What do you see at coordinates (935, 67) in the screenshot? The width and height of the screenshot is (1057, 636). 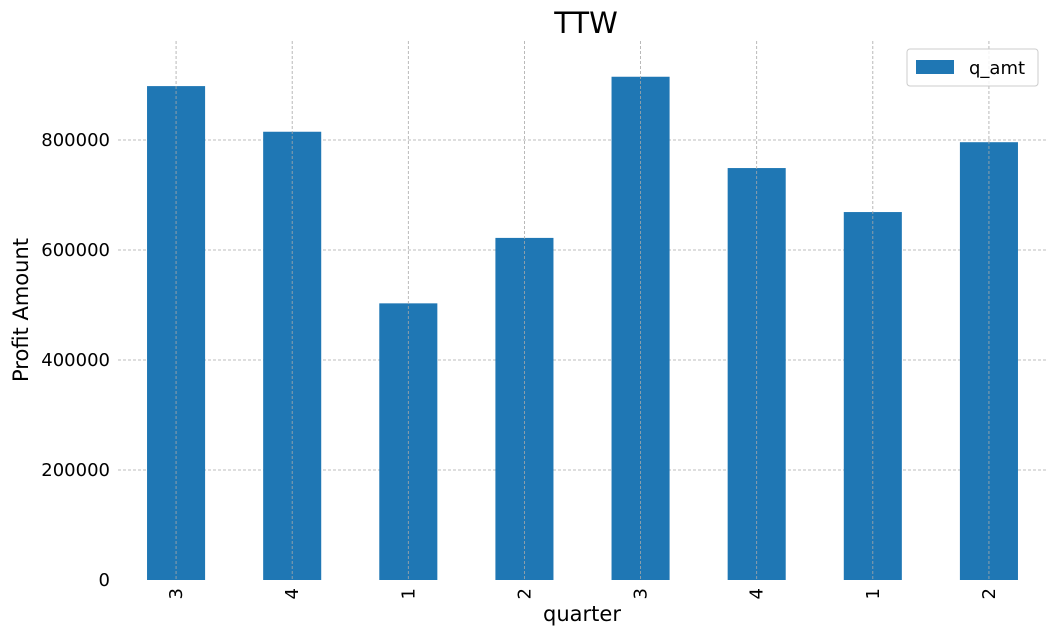 I see `legend-swatch` at bounding box center [935, 67].